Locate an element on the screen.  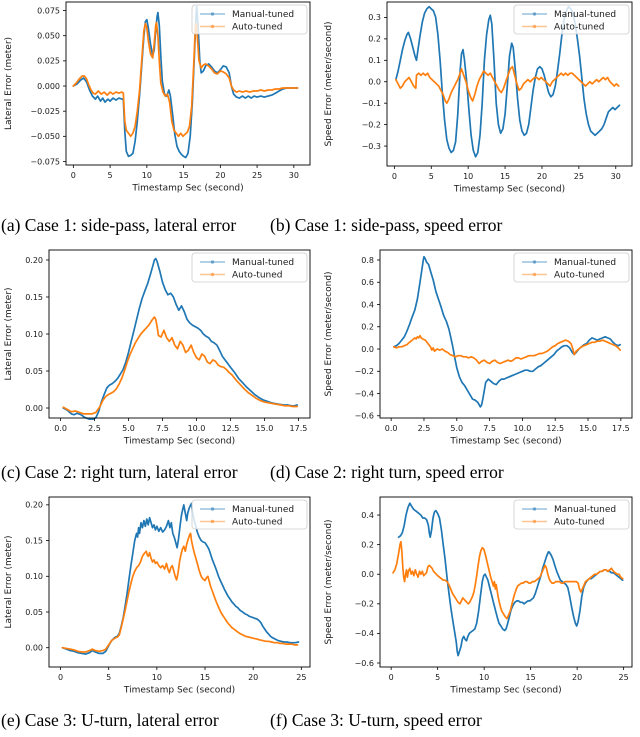
y-tick-label: −0.050 is located at coordinates (45, 136).